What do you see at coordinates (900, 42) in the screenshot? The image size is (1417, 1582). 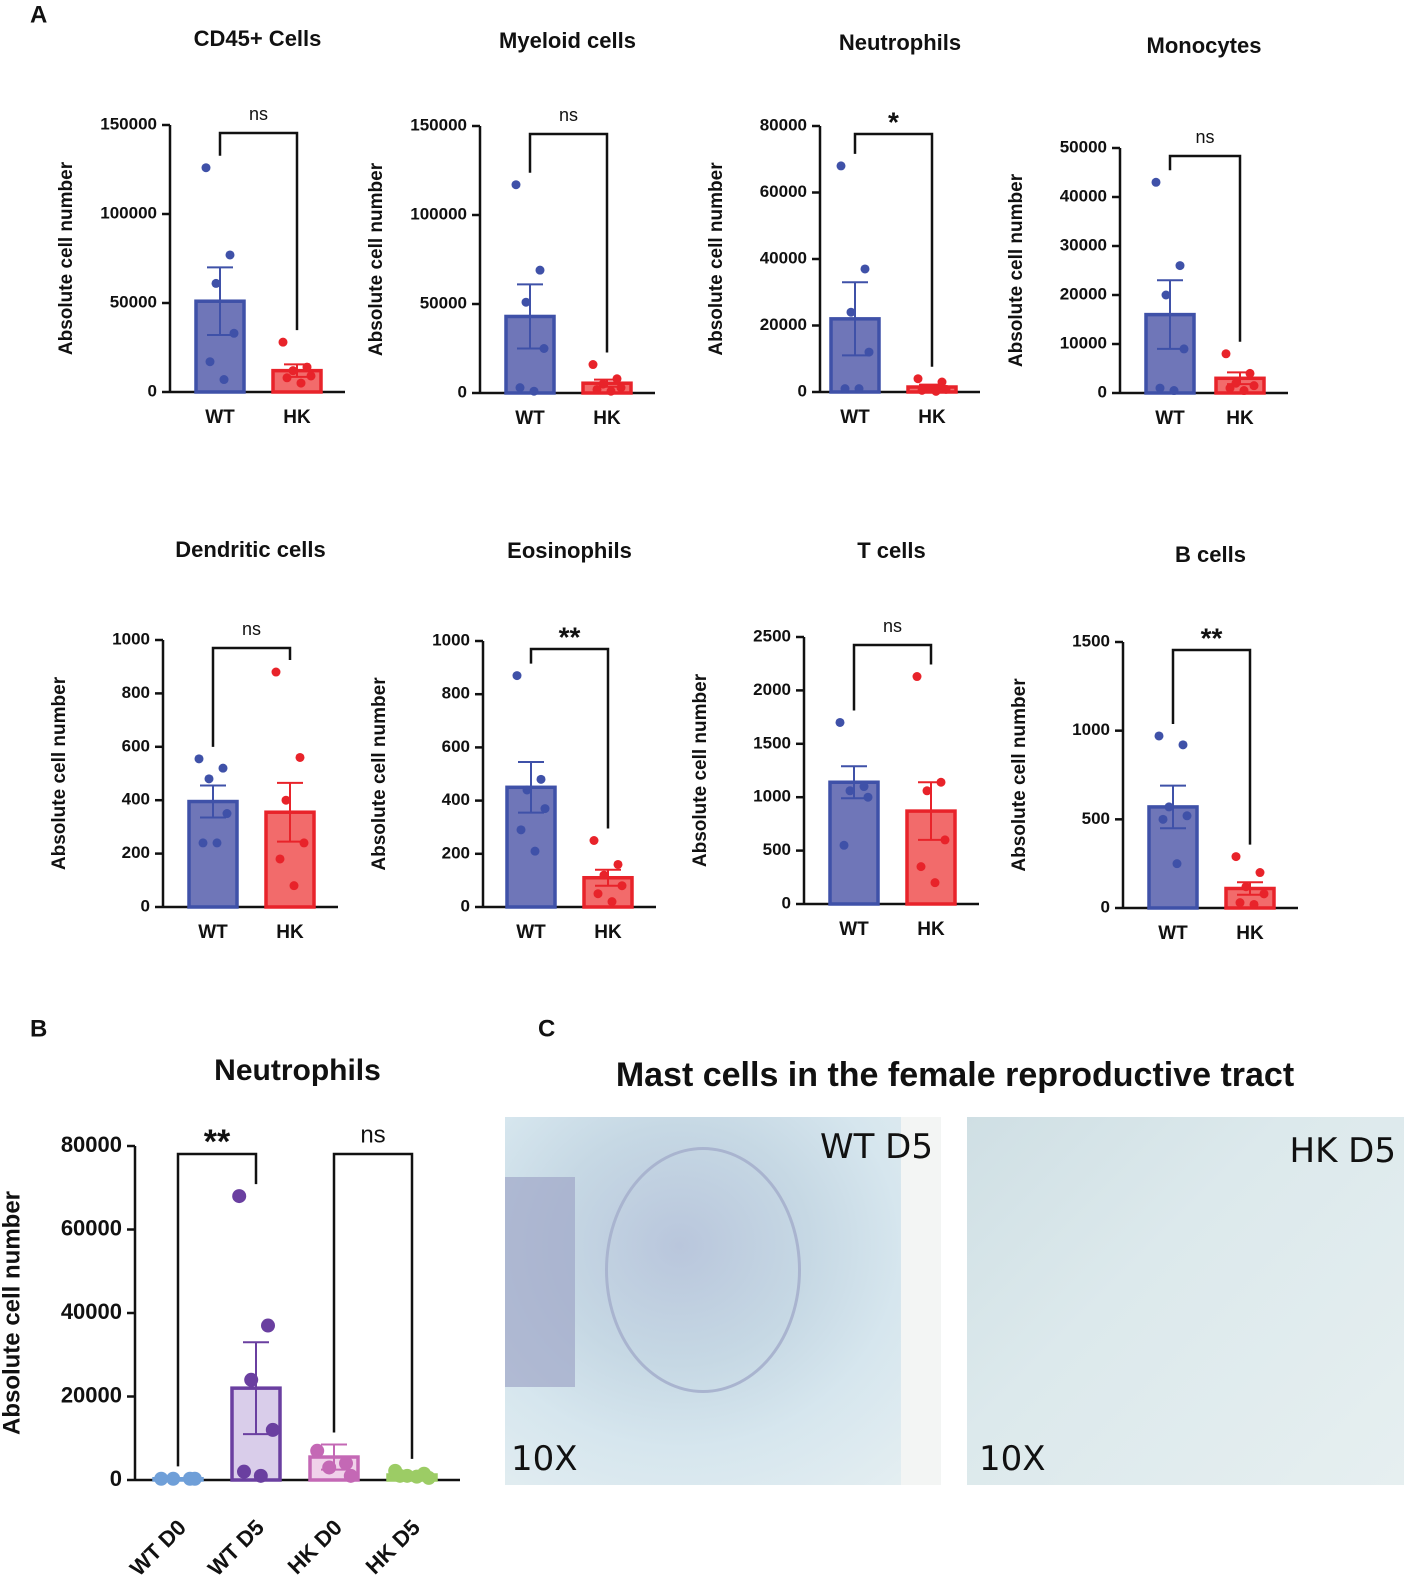 I see `chart-title: Neutrophils` at bounding box center [900, 42].